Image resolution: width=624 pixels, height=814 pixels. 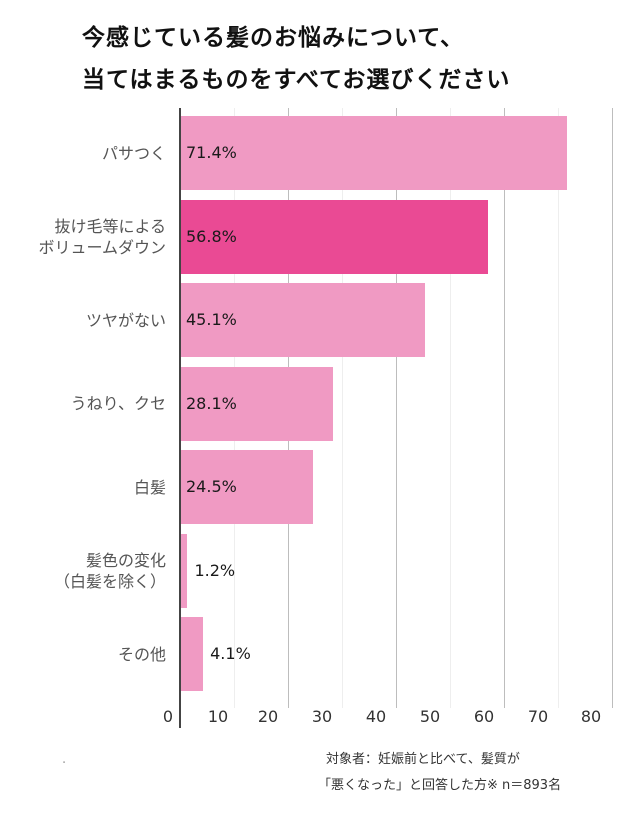 What do you see at coordinates (211, 486) in the screenshot?
I see `bar-value-label: 24.5%` at bounding box center [211, 486].